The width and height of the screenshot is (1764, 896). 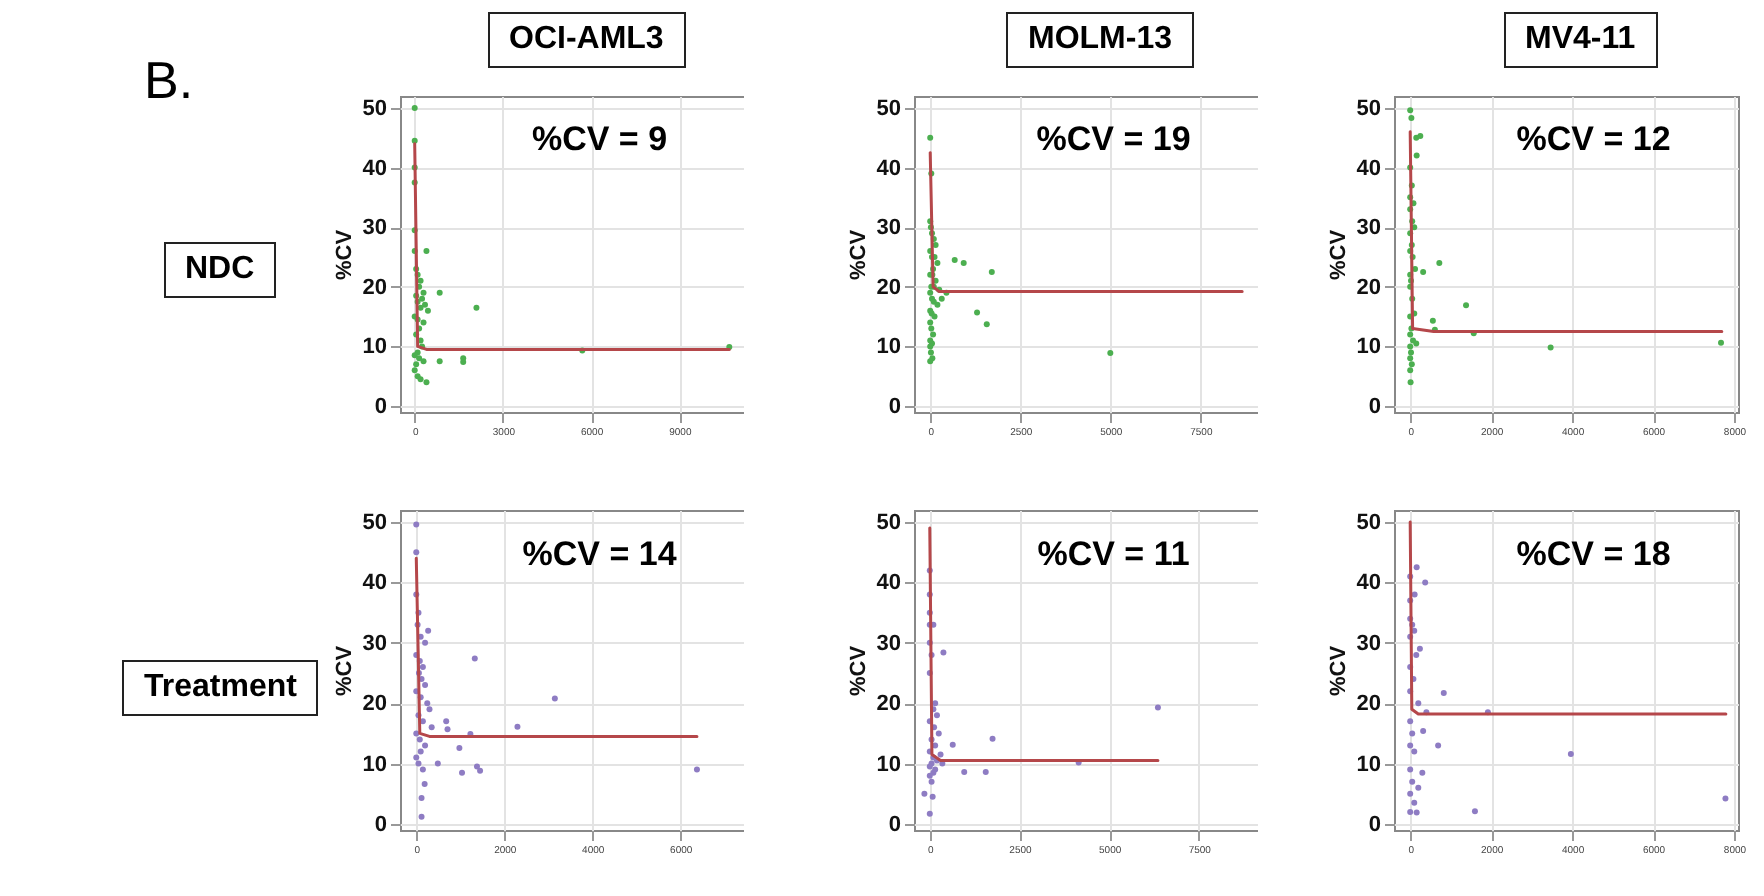 I want to click on annotation: %CV = 18, so click(x=1593, y=553).